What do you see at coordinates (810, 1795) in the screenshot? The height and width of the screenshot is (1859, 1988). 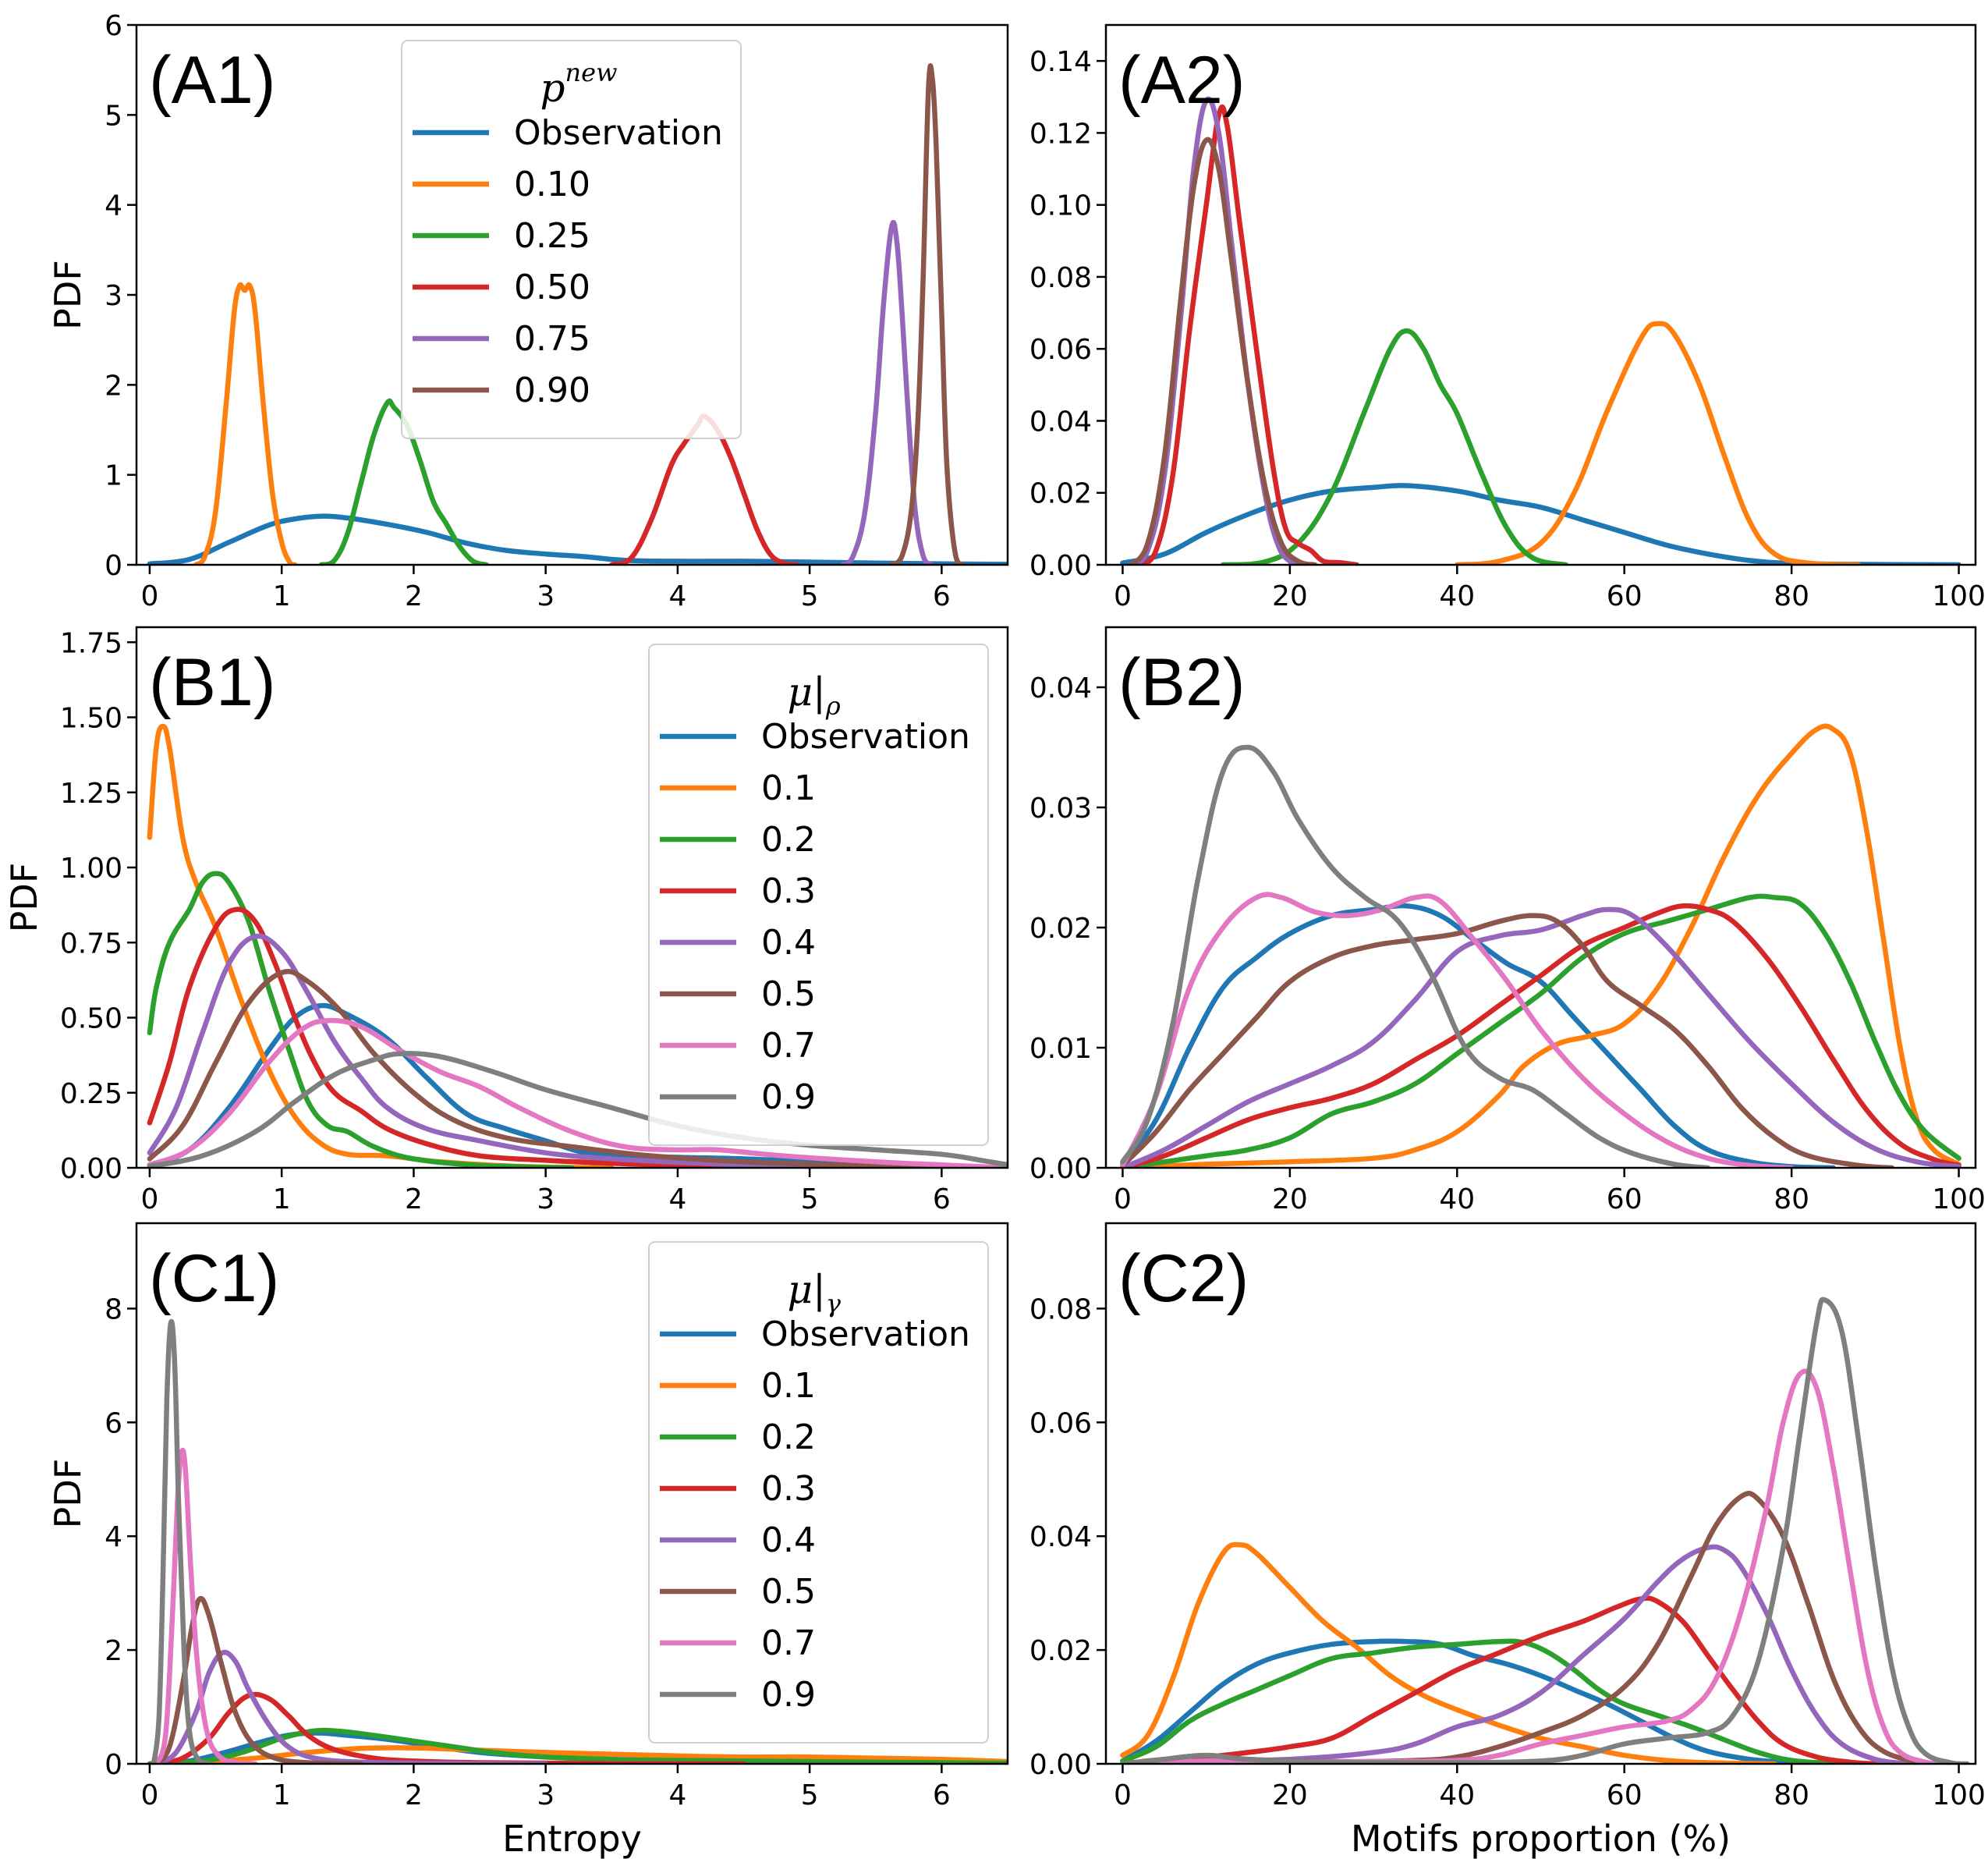 I see `x-tick-label: 5` at bounding box center [810, 1795].